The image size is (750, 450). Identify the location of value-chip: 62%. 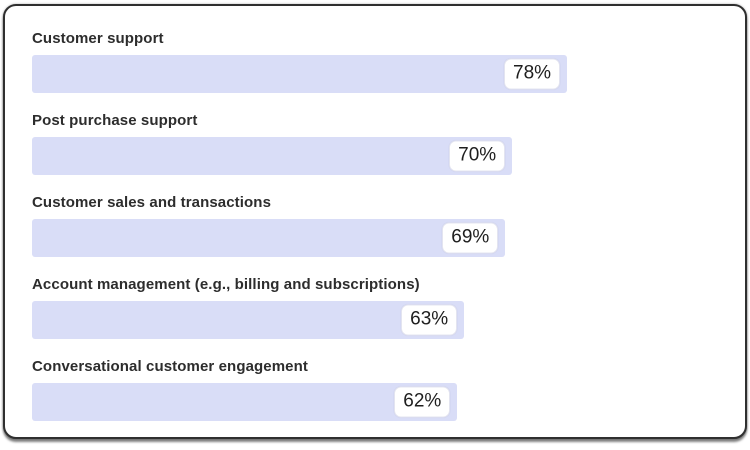
(422, 402).